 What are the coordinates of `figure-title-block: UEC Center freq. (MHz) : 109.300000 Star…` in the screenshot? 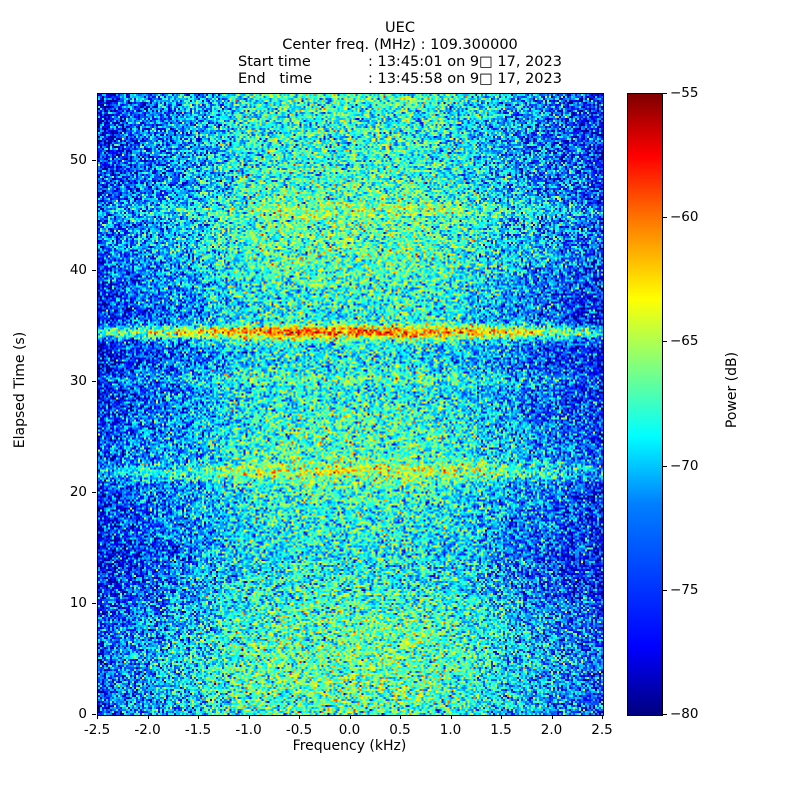 It's located at (400, 54).